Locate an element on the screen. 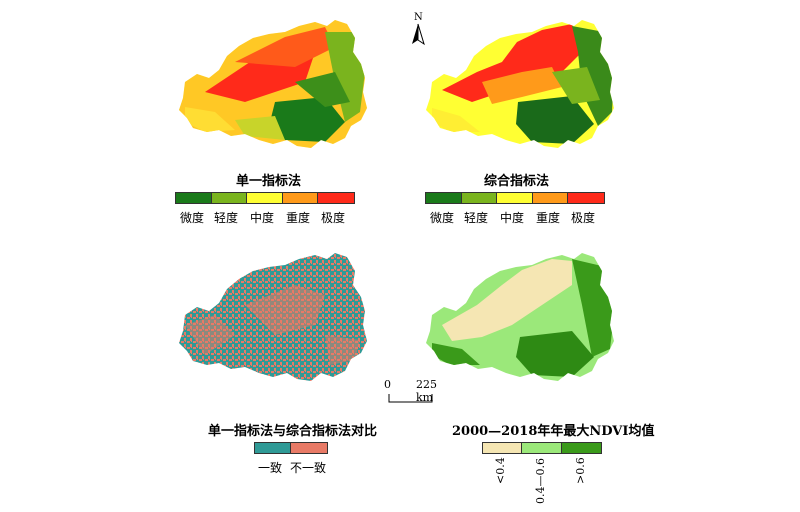 The width and height of the screenshot is (800, 512). north-arrow: N is located at coordinates (420, 29).